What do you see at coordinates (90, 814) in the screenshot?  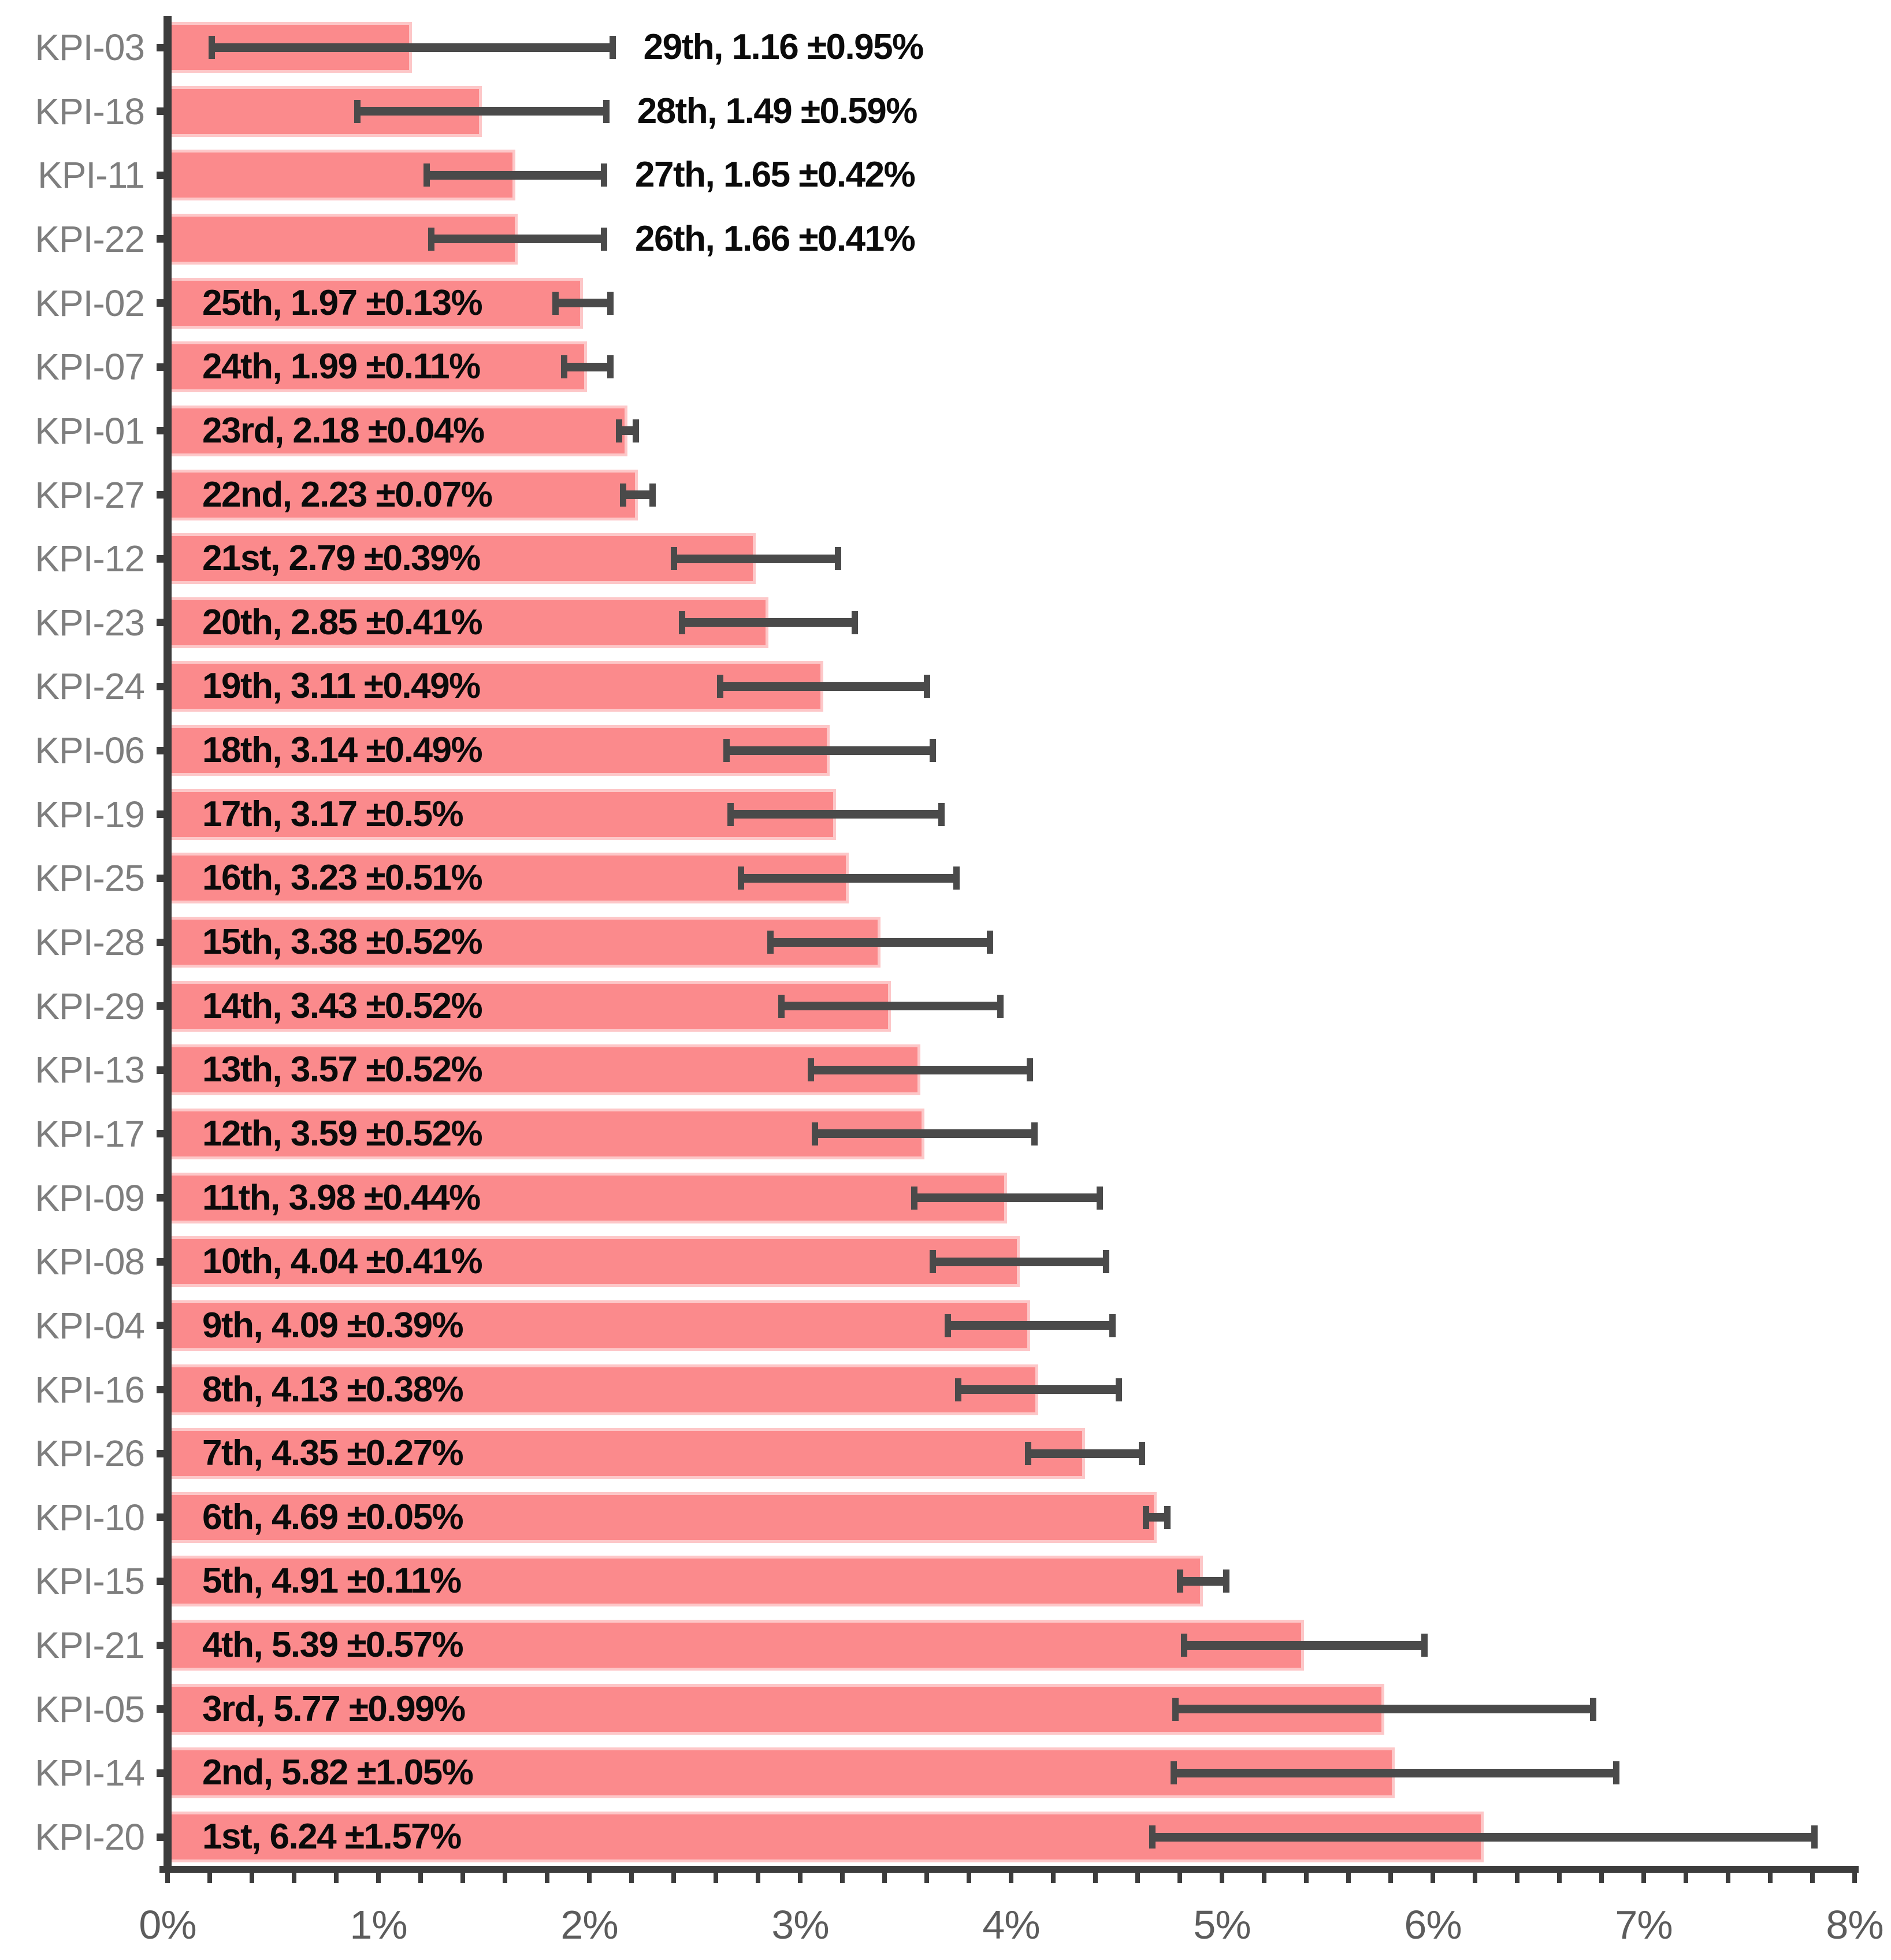 I see `category-label: KPI-19` at bounding box center [90, 814].